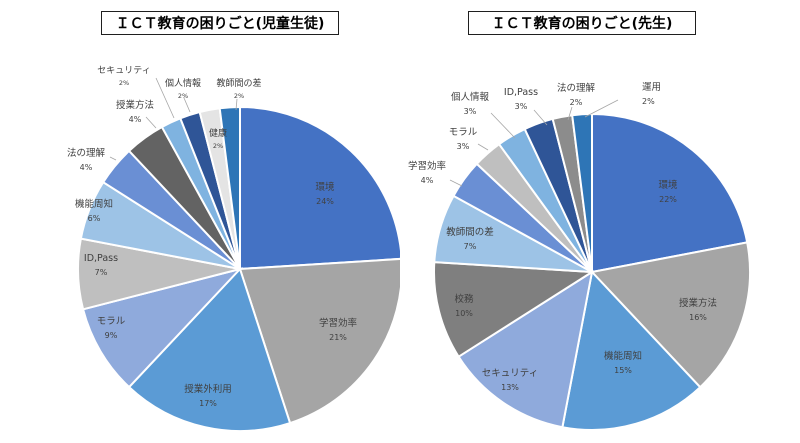 This screenshot has height=443, width=800. Describe the element at coordinates (582, 23) in the screenshot. I see `chart-title-teachers: ＩＣＴ教育の困りごと(先生)` at that location.